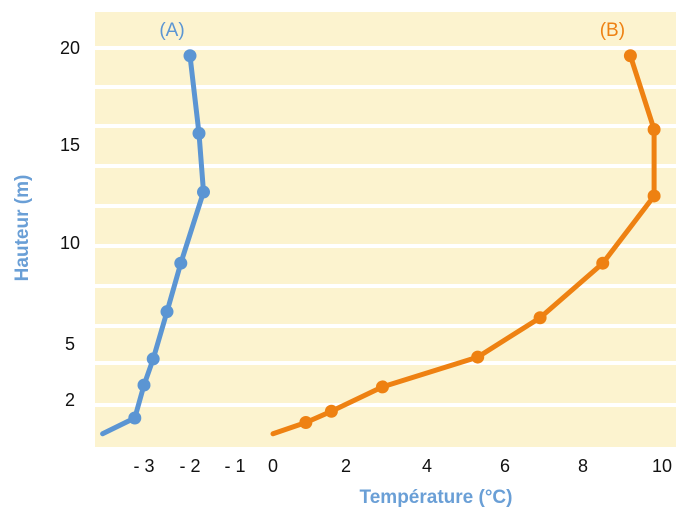 The height and width of the screenshot is (512, 681). Describe the element at coordinates (189, 466) in the screenshot. I see `x-tick-label: - 2` at that location.